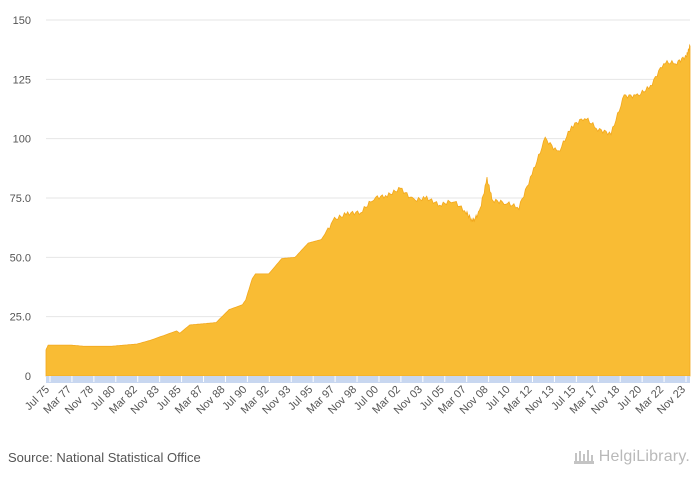 The width and height of the screenshot is (700, 483). Describe the element at coordinates (22, 140) in the screenshot. I see `y-tick-label: 100` at that location.